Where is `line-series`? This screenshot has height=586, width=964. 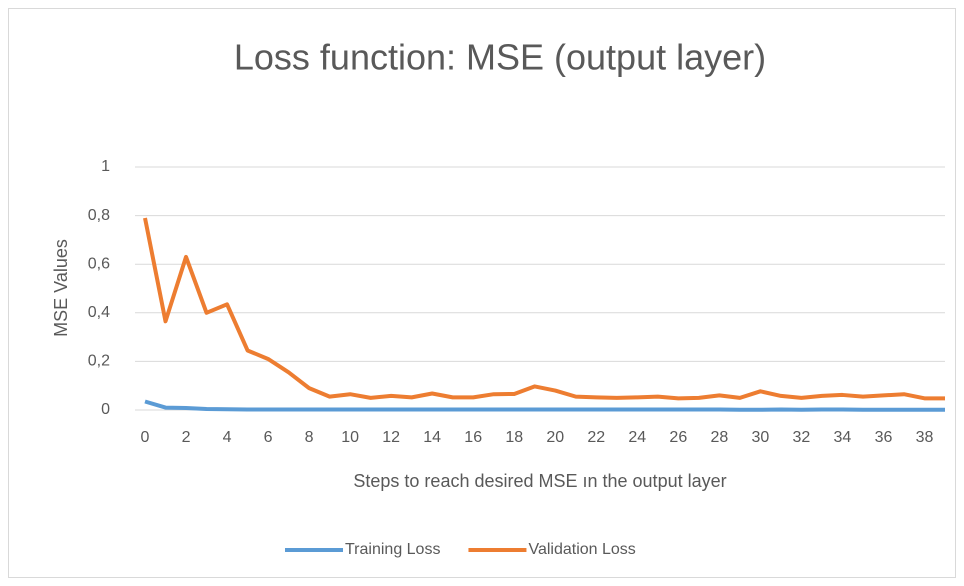 line-series is located at coordinates (544, 405).